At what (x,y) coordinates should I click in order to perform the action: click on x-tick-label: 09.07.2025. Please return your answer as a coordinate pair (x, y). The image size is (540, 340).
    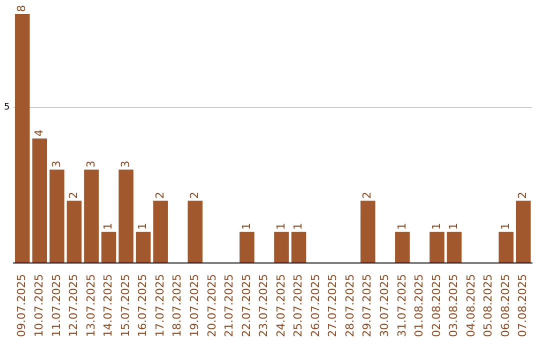
    Looking at the image, I should click on (21, 306).